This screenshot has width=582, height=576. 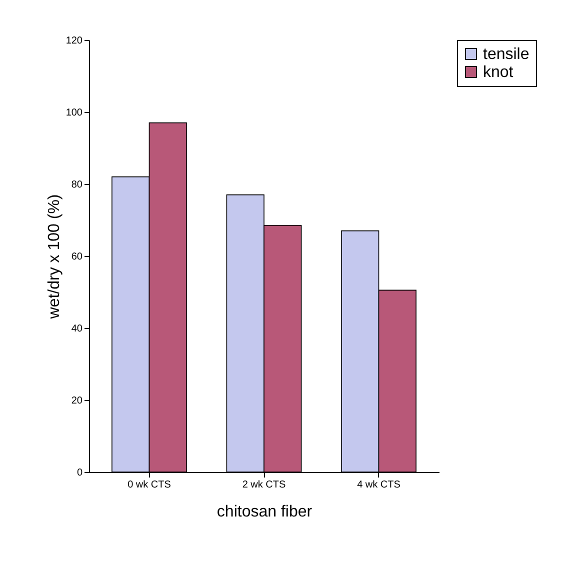 What do you see at coordinates (77, 185) in the screenshot?
I see `y-tick-label: 80` at bounding box center [77, 185].